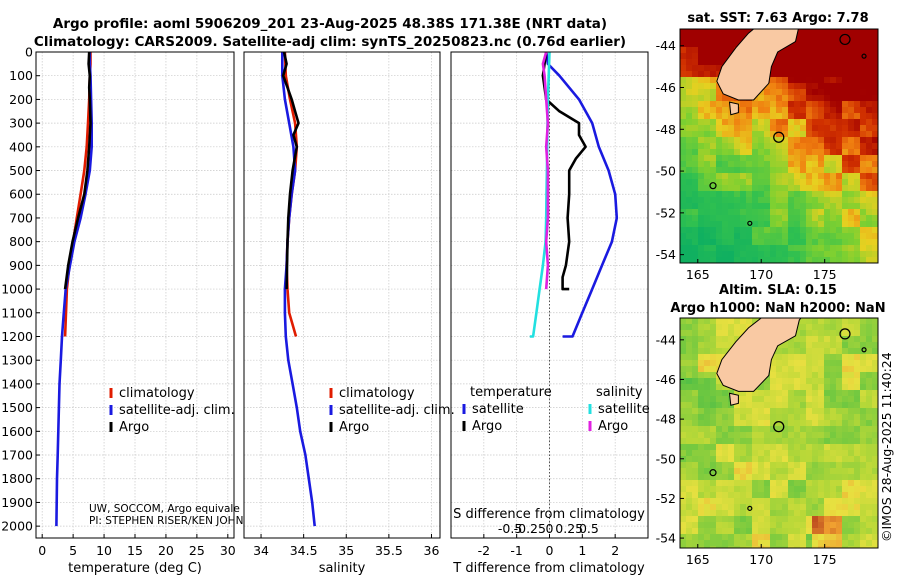  What do you see at coordinates (42, 550) in the screenshot?
I see `x-tick-label: 0` at bounding box center [42, 550].